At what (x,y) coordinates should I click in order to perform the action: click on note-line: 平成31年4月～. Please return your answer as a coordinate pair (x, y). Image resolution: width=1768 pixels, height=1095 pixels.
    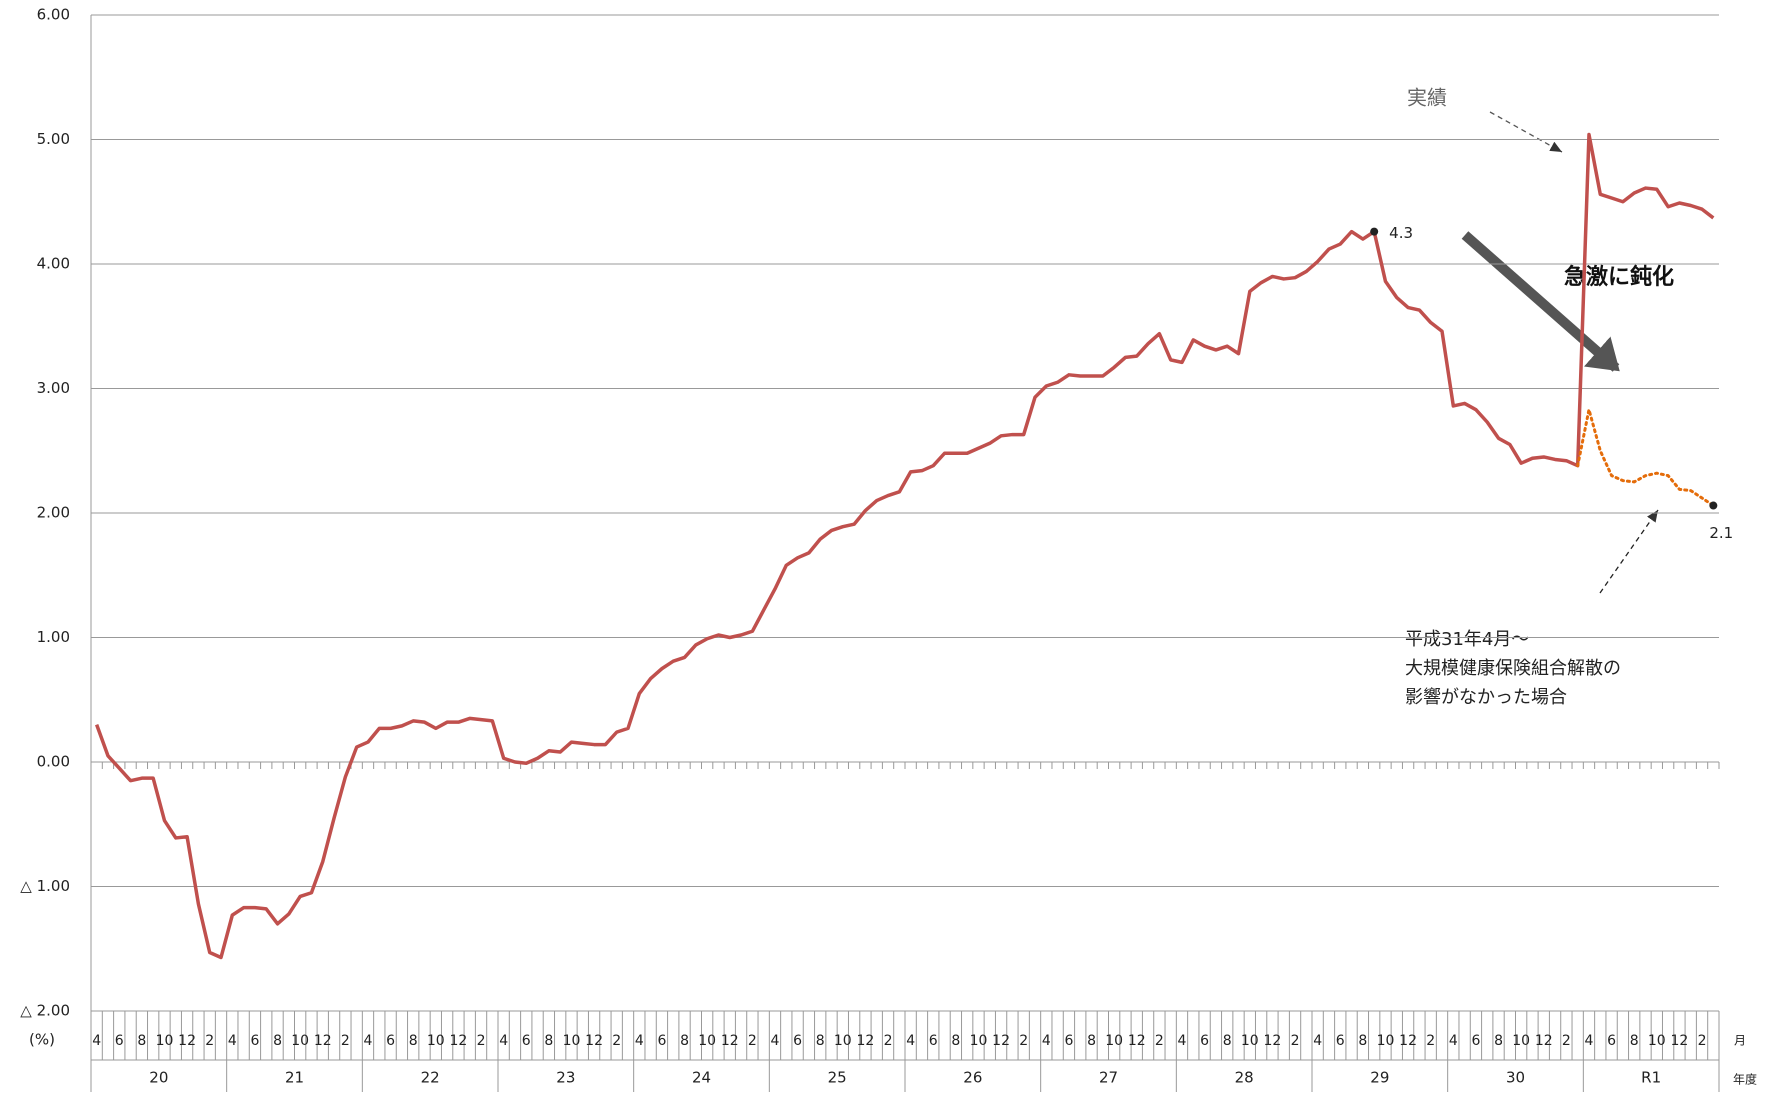
    Looking at the image, I should click on (1467, 639).